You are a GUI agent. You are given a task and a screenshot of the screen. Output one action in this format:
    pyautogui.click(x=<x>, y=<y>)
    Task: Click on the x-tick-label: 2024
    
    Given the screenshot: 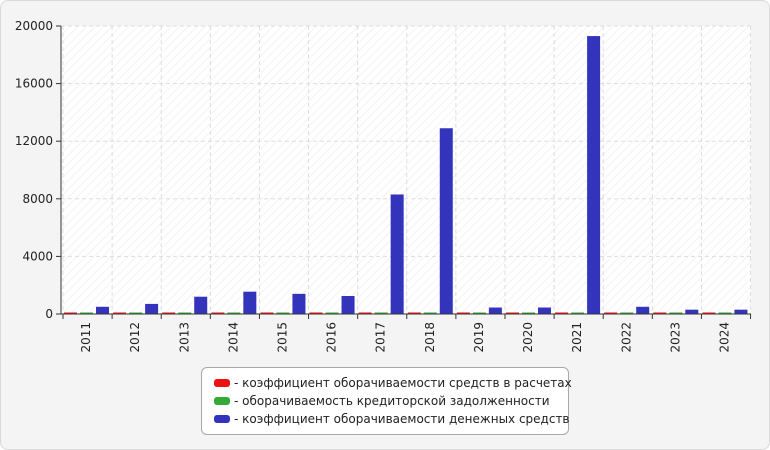 What is the action you would take?
    pyautogui.click(x=724, y=337)
    